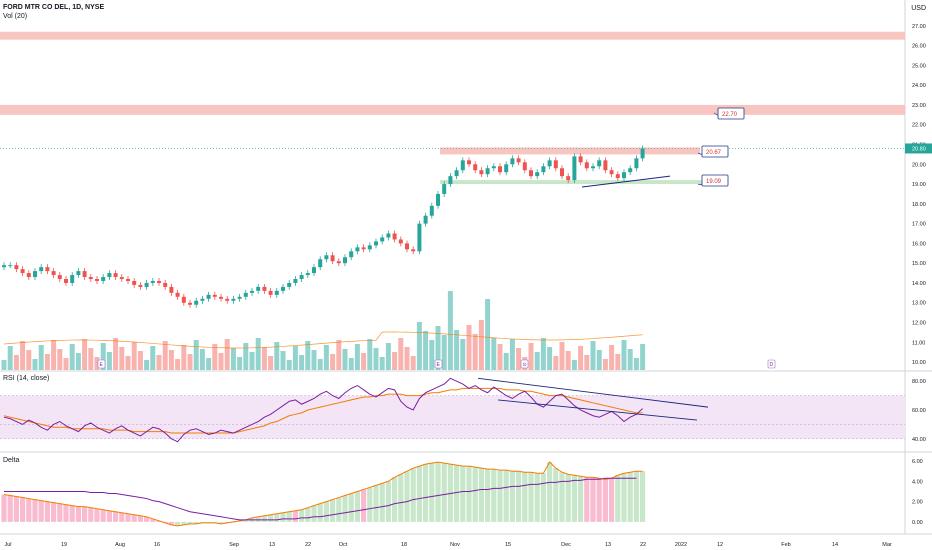  Describe the element at coordinates (919, 324) in the screenshot. I see `y-tick-label: 12.00` at that location.